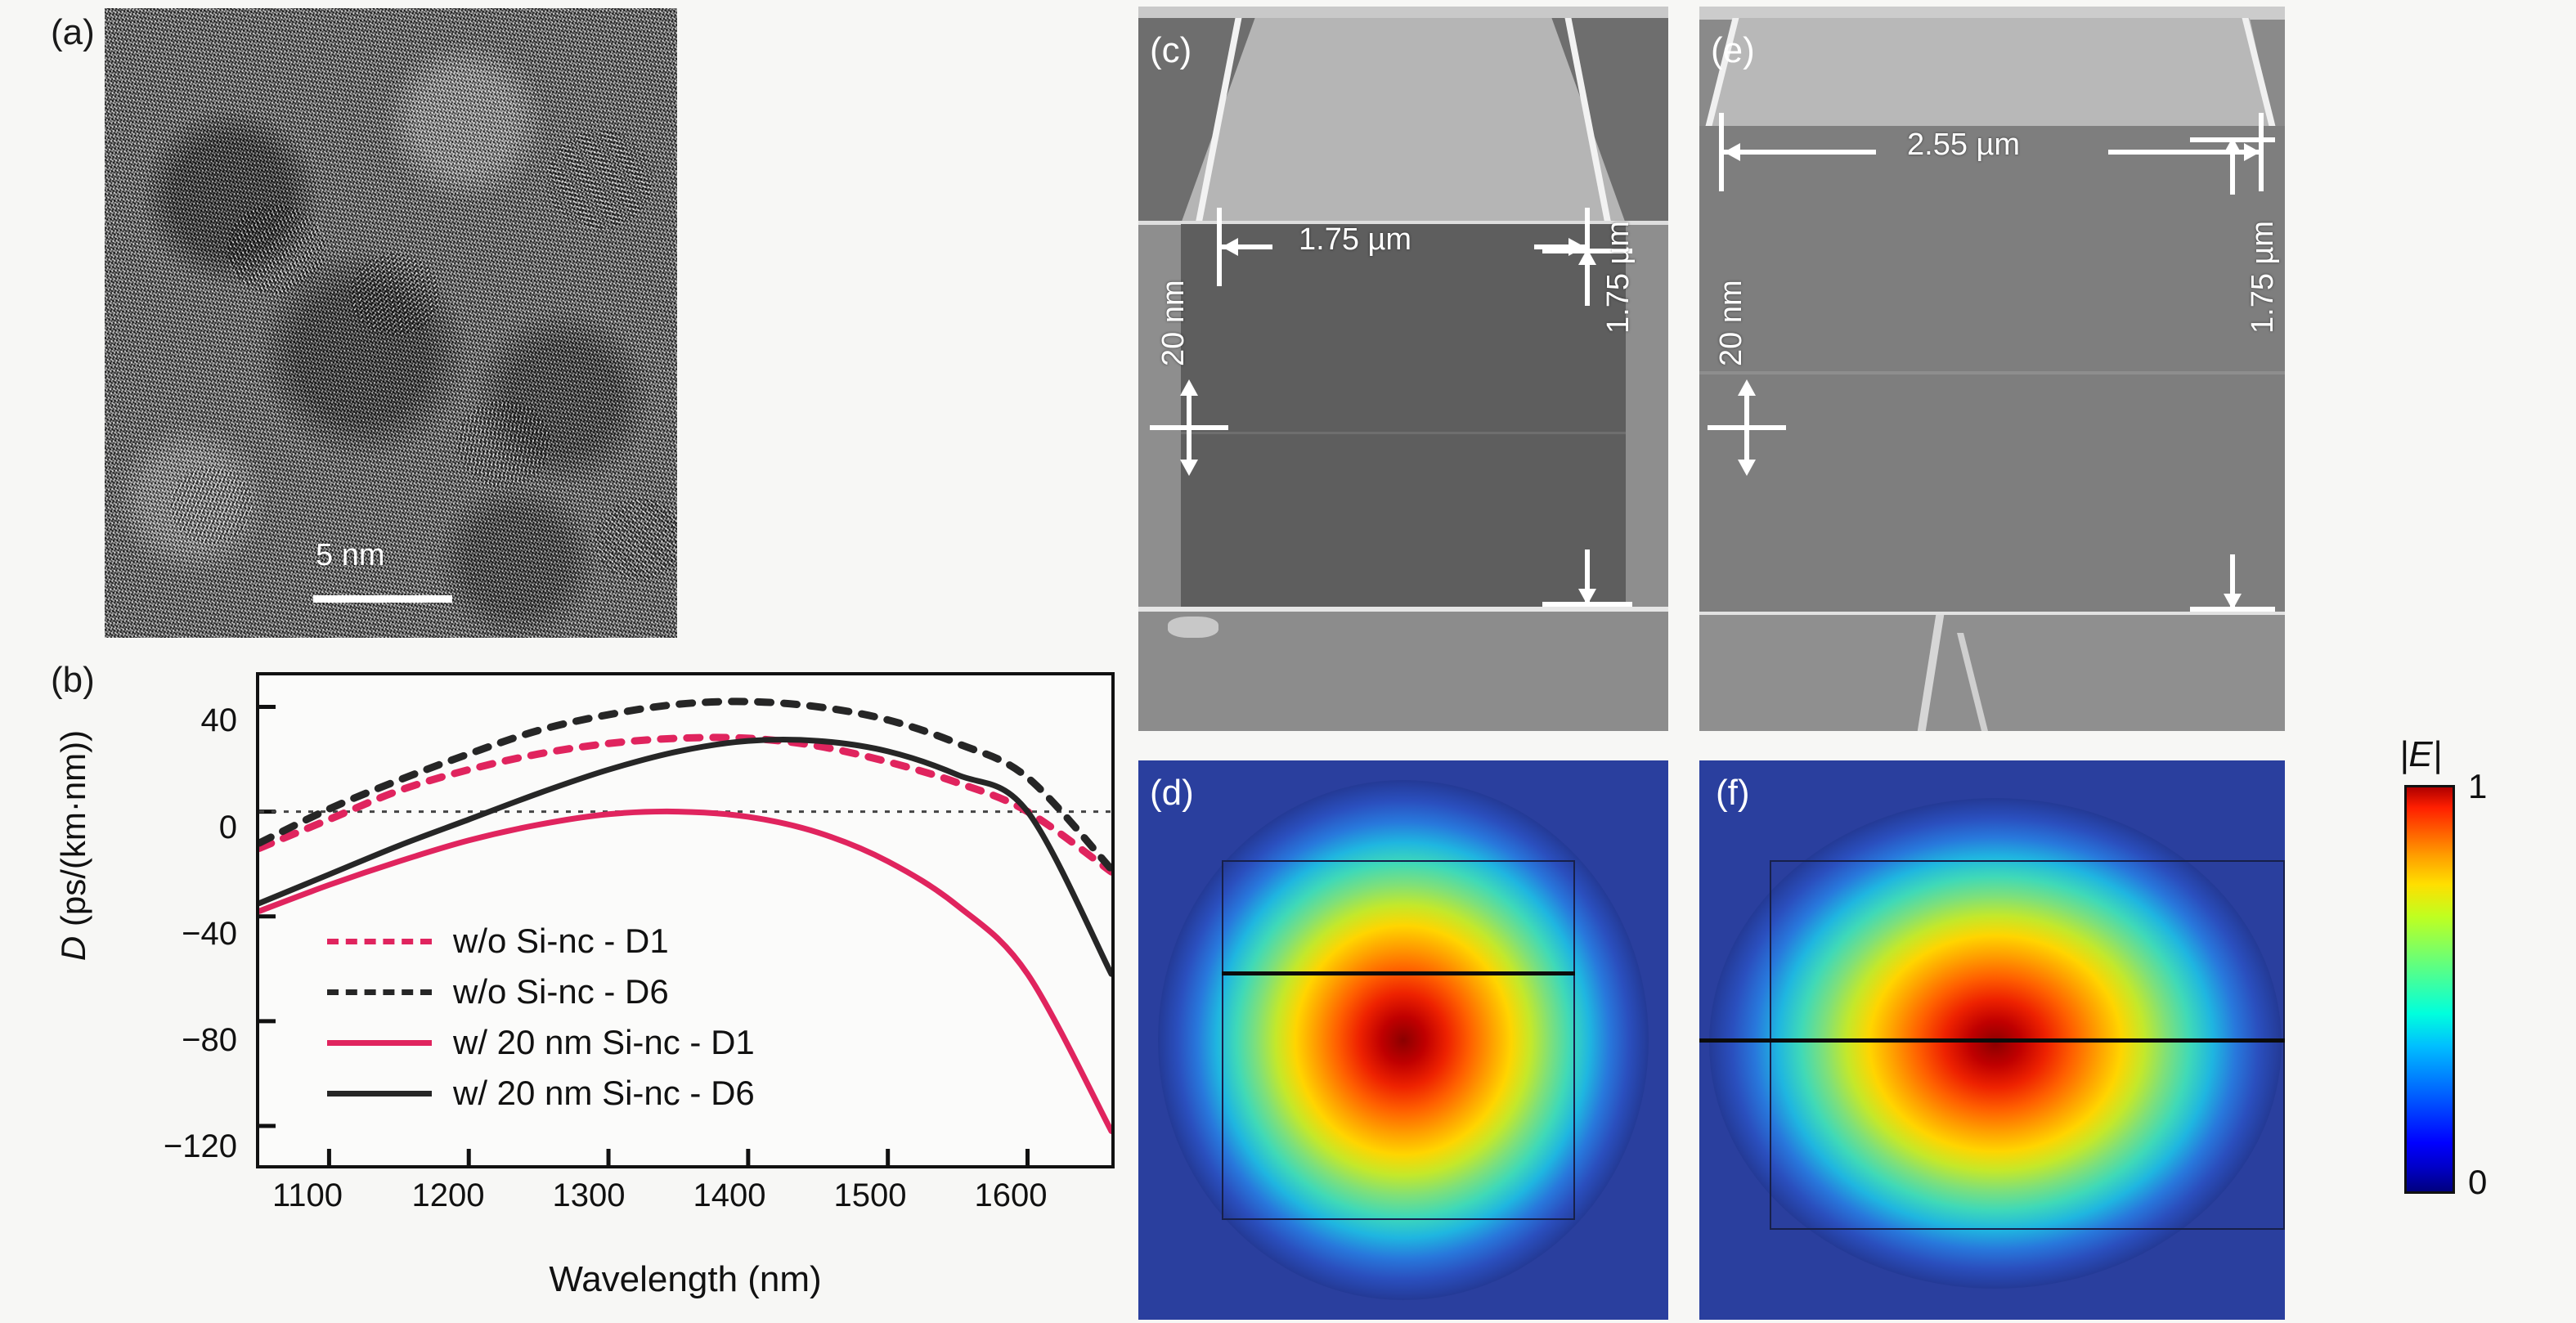 This screenshot has height=1323, width=2576. Describe the element at coordinates (1171, 50) in the screenshot. I see `panel-c-letter: (c)` at that location.